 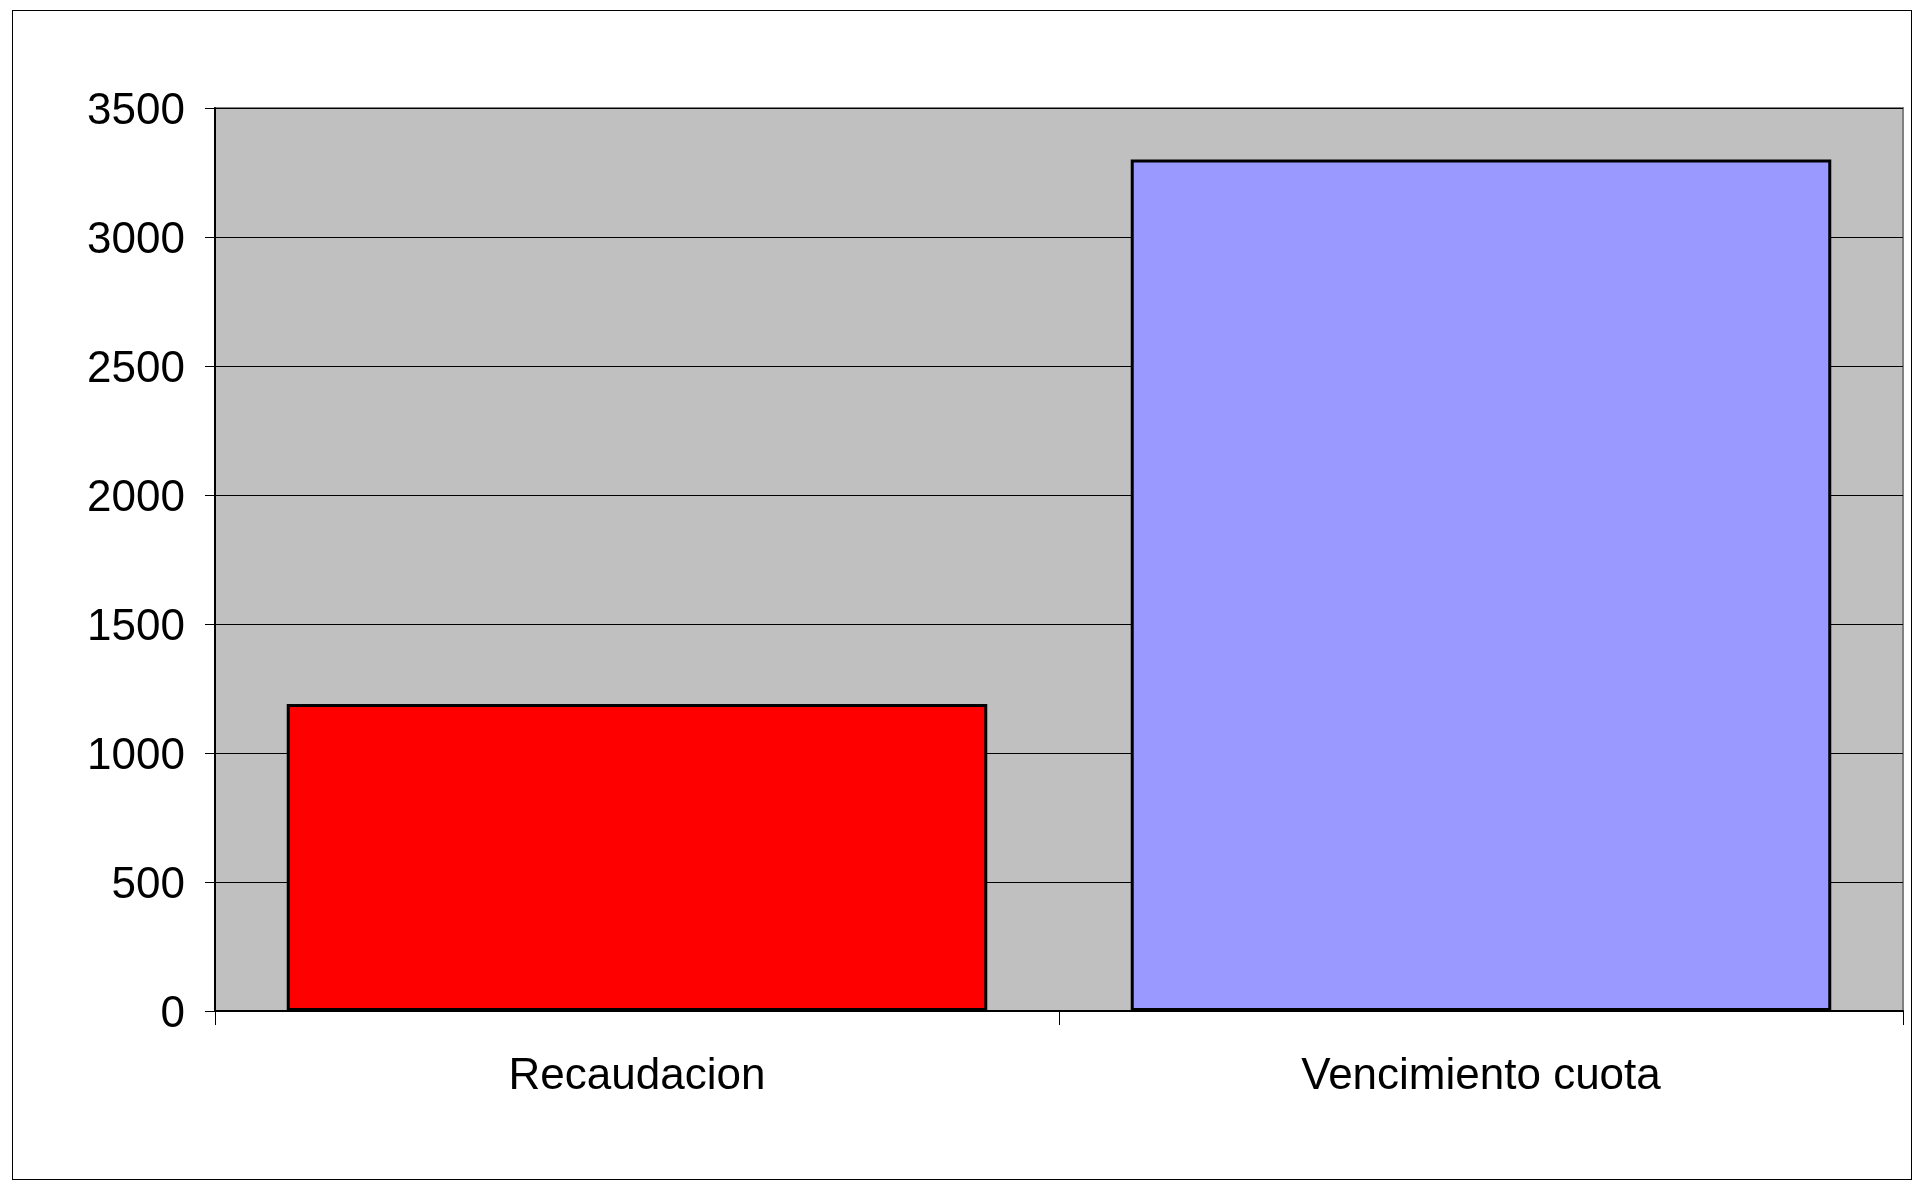 I want to click on x-tick-label: Recaudacion, so click(x=637, y=1073).